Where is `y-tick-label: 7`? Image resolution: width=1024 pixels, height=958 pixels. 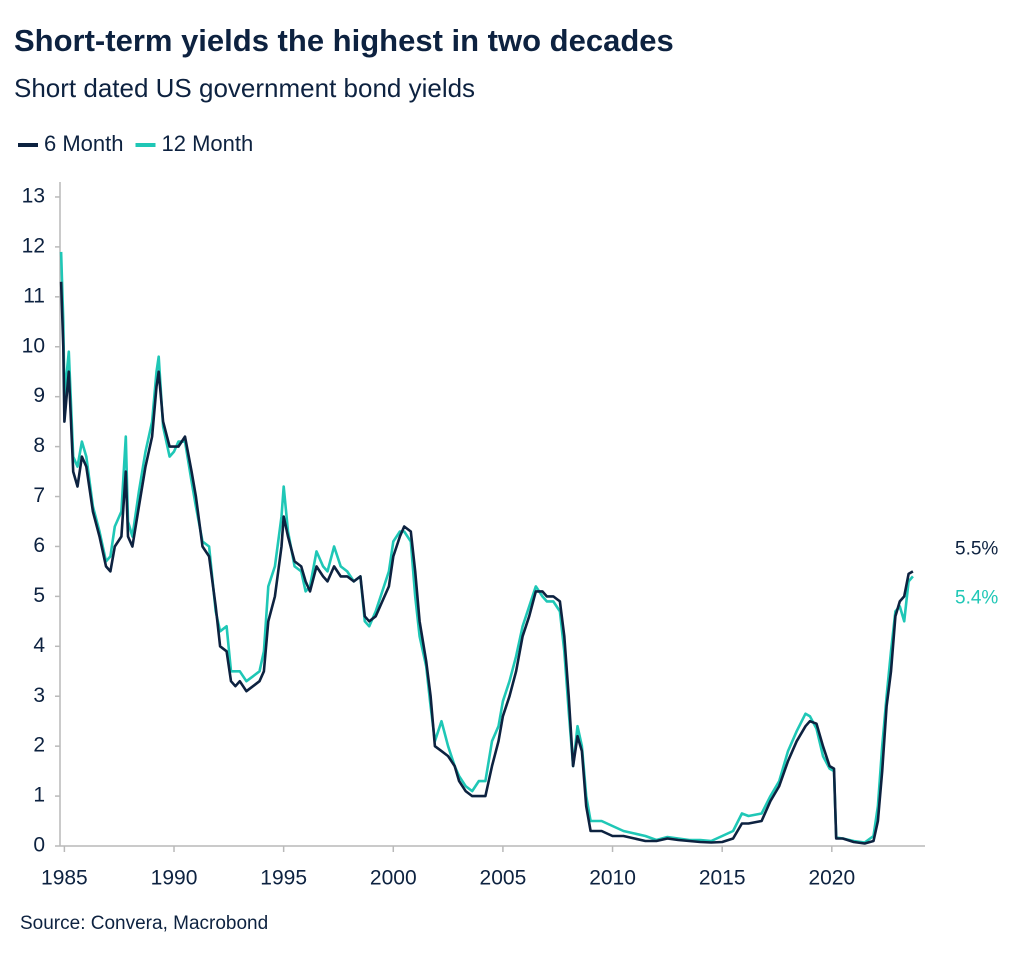 y-tick-label: 7 is located at coordinates (39, 495).